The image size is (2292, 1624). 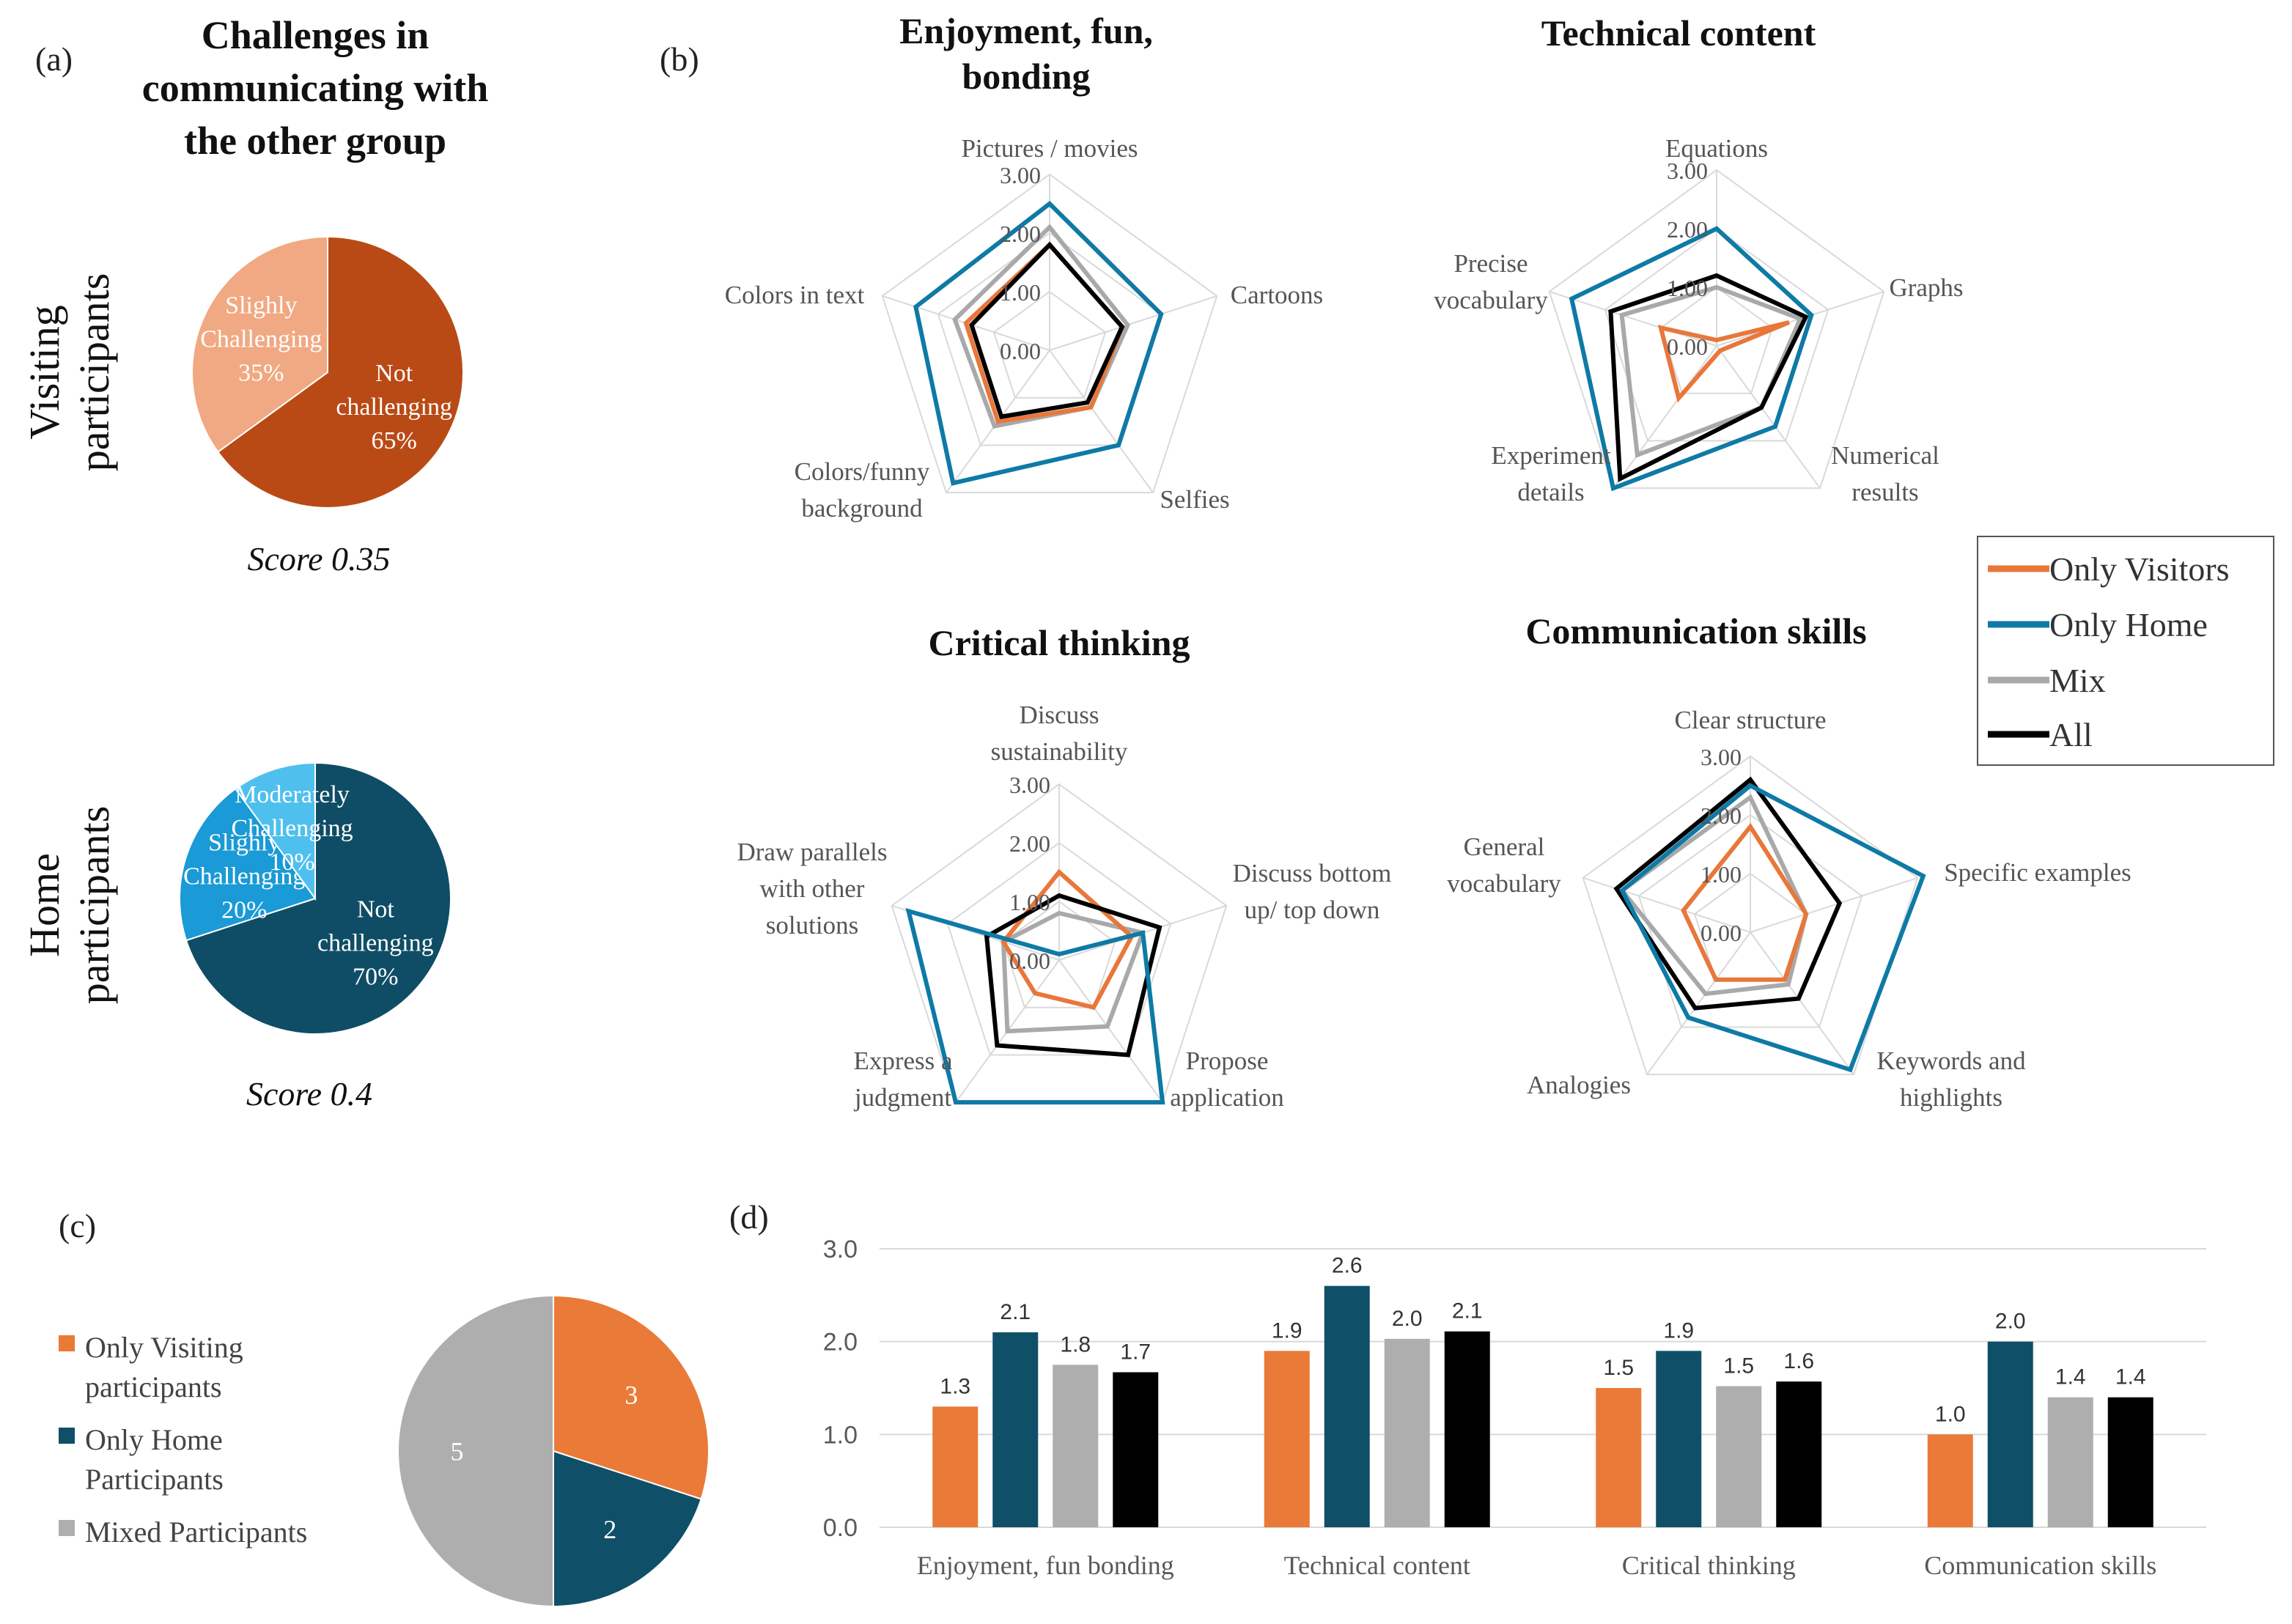 What do you see at coordinates (1695, 631) in the screenshot?
I see `radar-title: Communication skills` at bounding box center [1695, 631].